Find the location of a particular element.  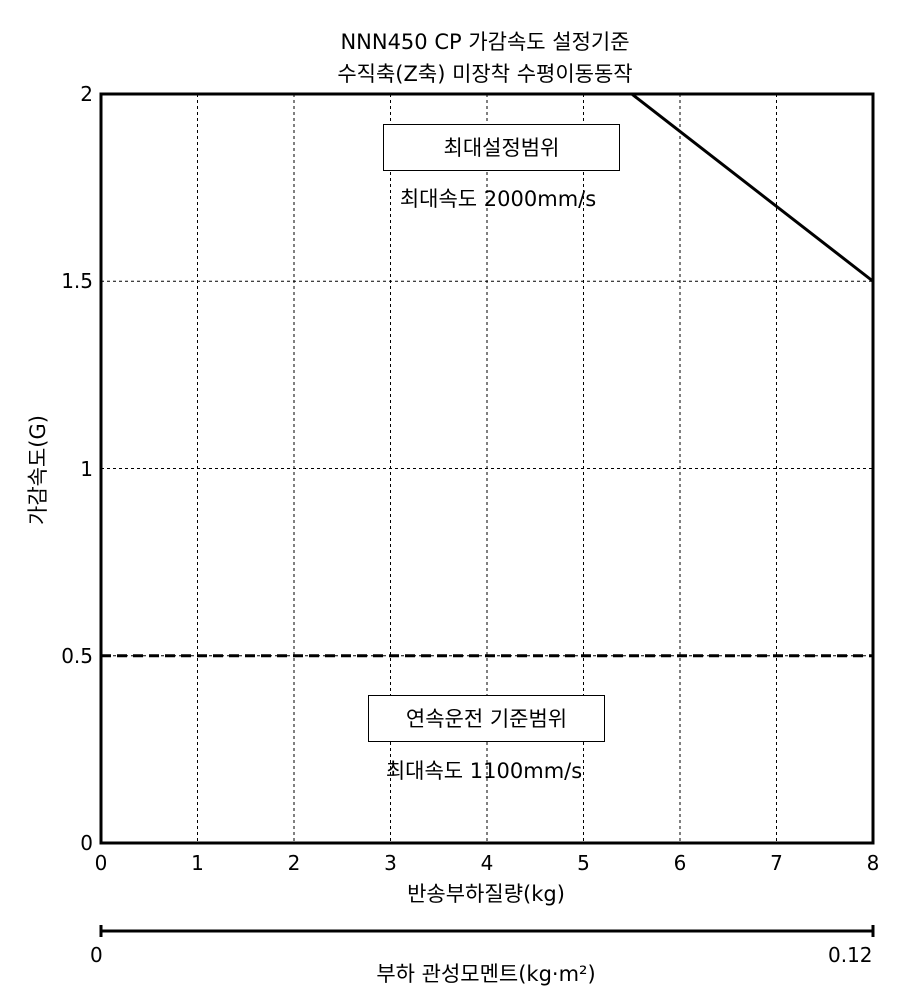

x-axis-label: 반송부하질량(kg) is located at coordinates (486, 894).